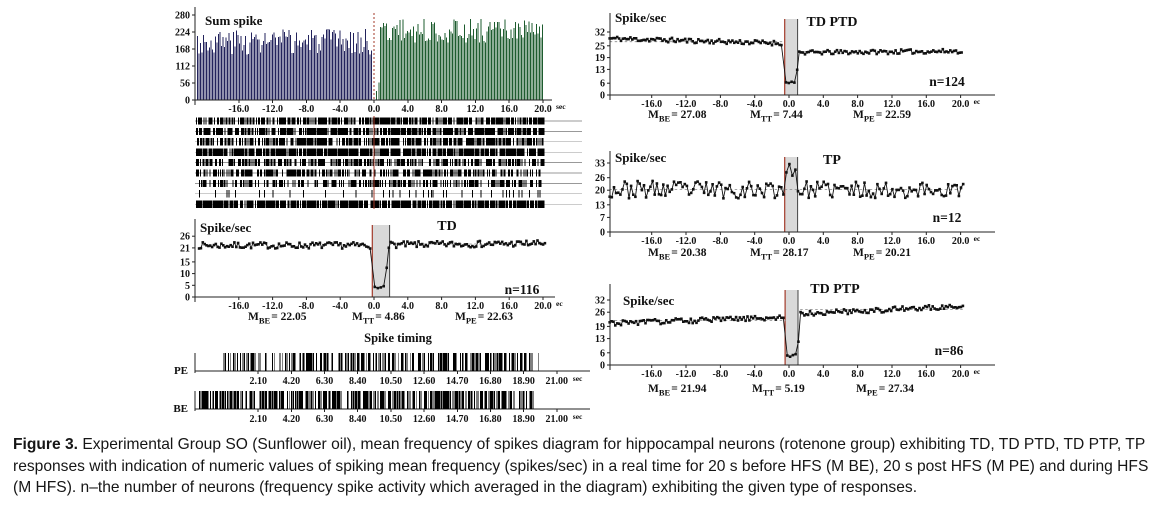 The image size is (1169, 506). Describe the element at coordinates (457, 381) in the screenshot. I see `svg-text: 14.70` at that location.